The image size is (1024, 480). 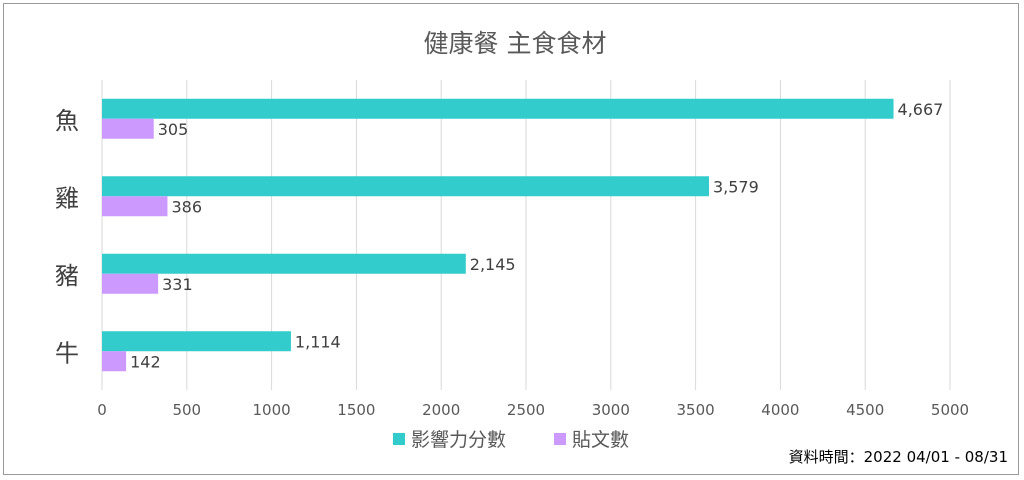 I want to click on data-label: 331, so click(x=177, y=284).